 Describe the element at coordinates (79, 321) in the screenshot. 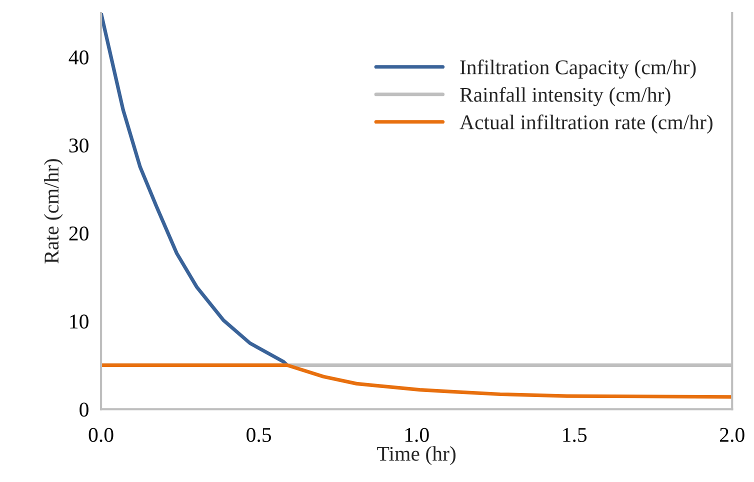

I see `y-tick-label: 10` at that location.